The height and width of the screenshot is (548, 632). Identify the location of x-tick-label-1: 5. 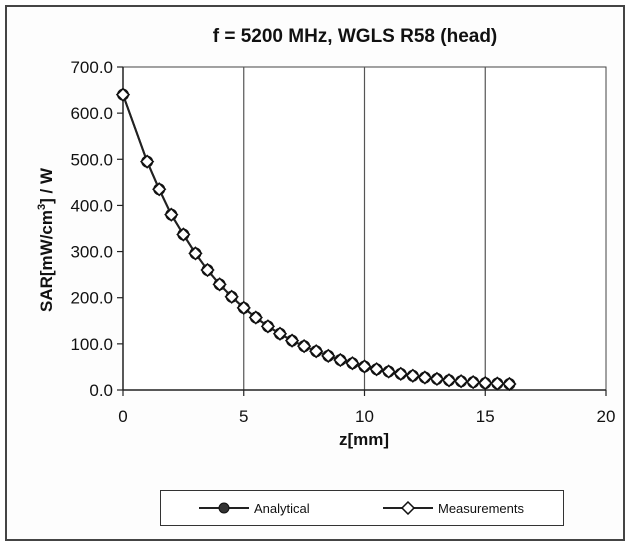
(243, 416).